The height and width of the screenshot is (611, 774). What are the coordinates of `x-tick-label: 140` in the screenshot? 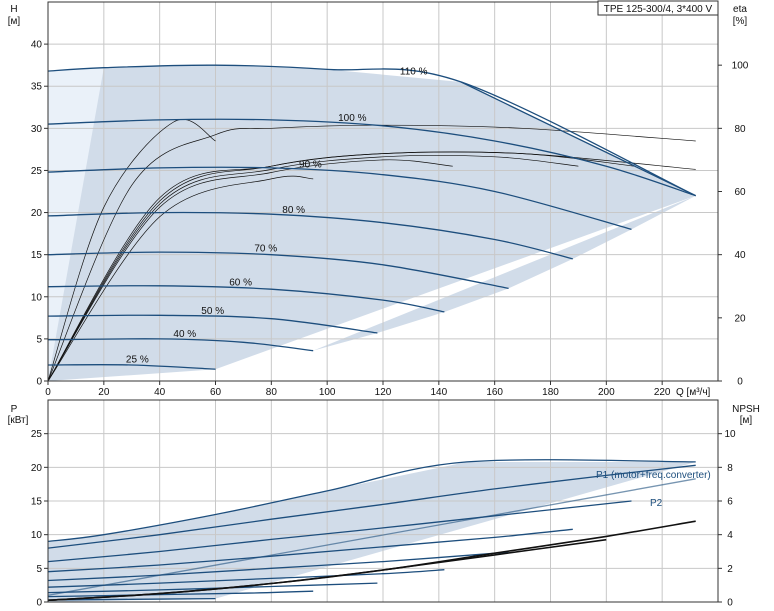 It's located at (438, 392).